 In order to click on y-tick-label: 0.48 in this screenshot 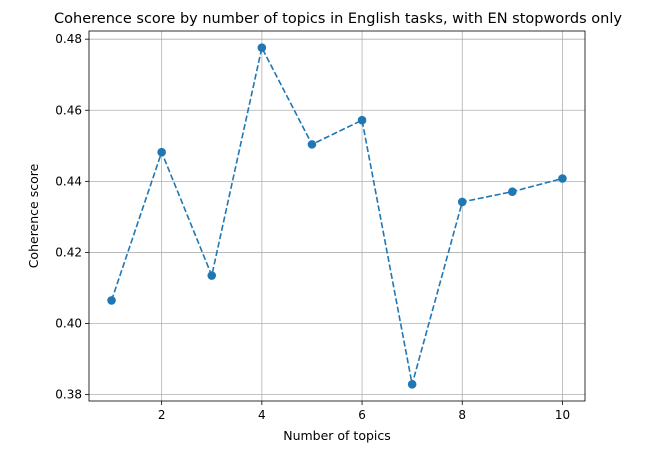, I will do `click(68, 39)`.